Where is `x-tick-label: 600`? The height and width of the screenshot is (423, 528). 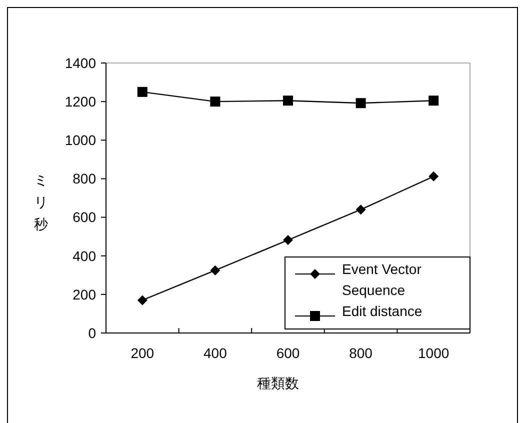 x-tick-label: 600 is located at coordinates (288, 353).